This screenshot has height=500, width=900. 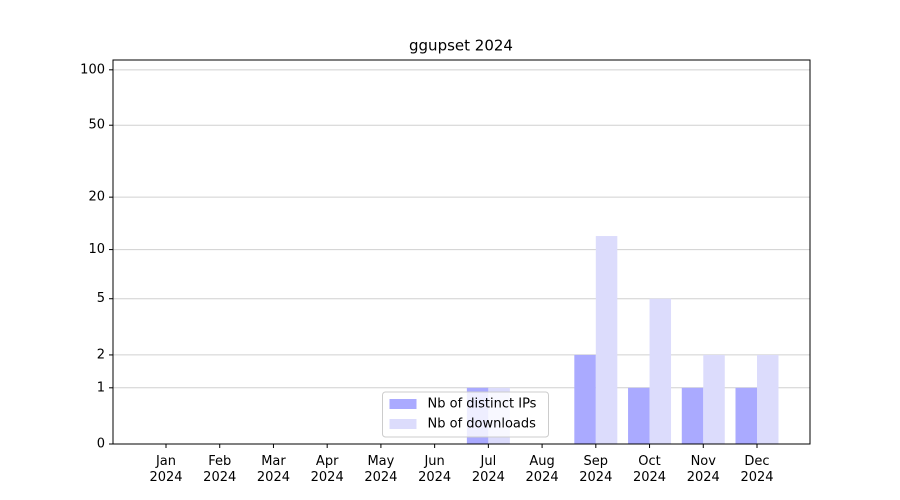 What do you see at coordinates (482, 424) in the screenshot?
I see `legend-label: Nb of downloads` at bounding box center [482, 424].